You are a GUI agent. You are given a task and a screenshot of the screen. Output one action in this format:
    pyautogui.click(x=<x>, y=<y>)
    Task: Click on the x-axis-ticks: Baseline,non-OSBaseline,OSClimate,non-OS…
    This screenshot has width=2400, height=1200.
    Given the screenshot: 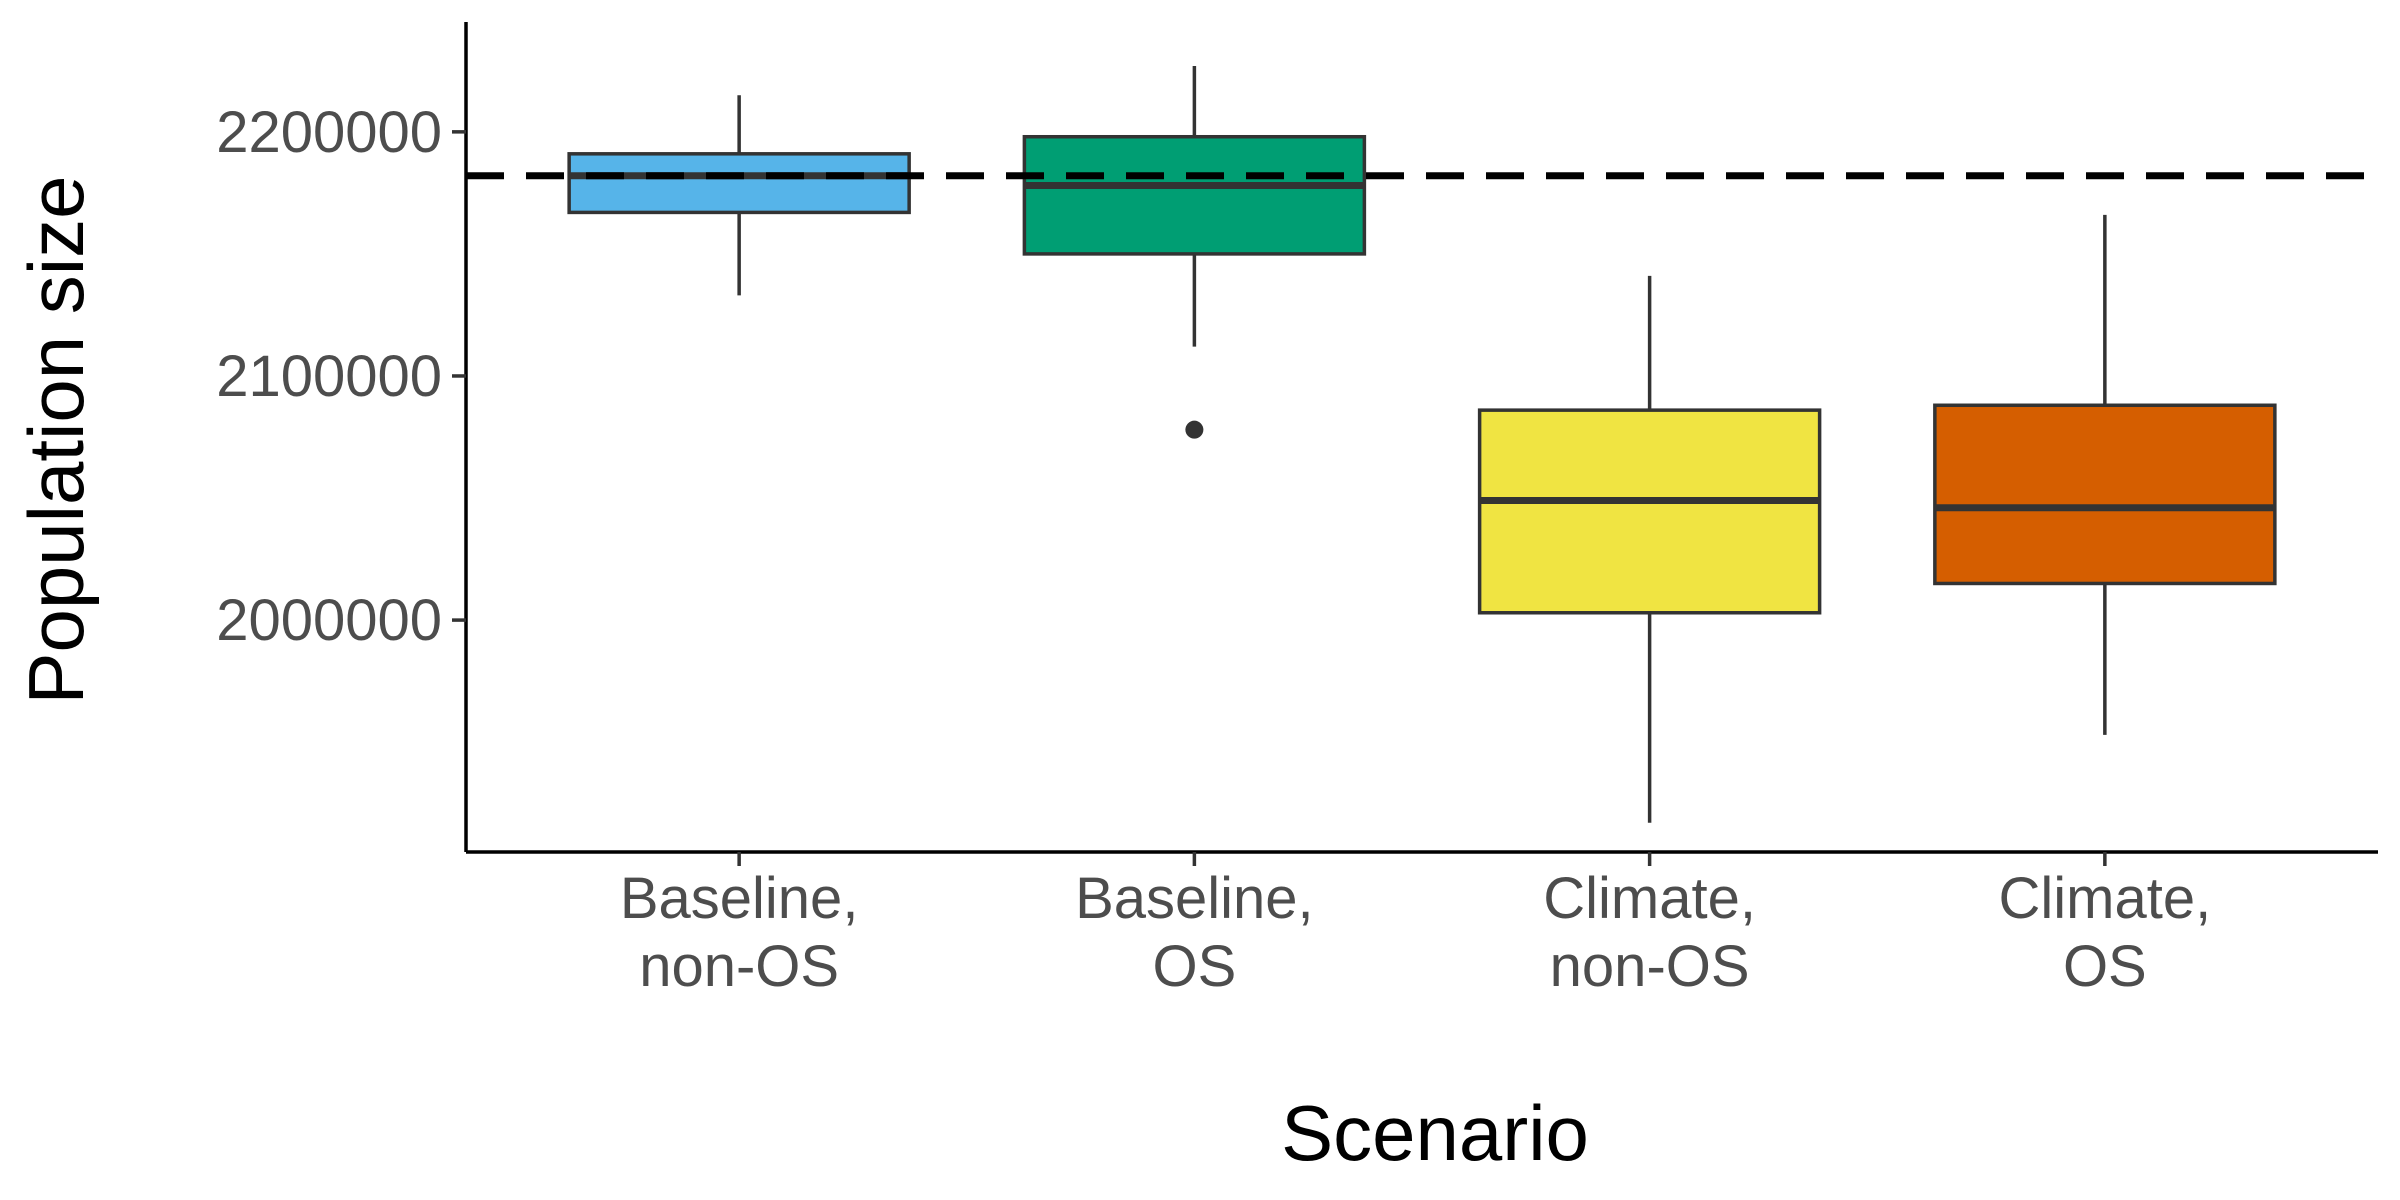 What is the action you would take?
    pyautogui.click(x=1415, y=925)
    